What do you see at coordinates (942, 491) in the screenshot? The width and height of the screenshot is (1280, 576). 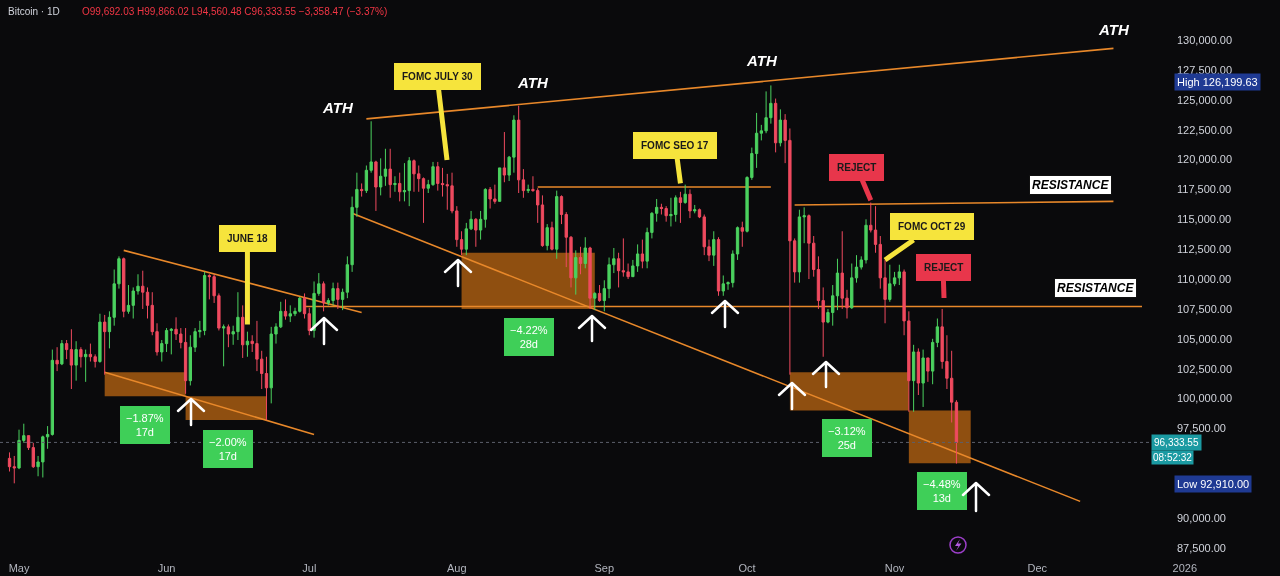 I see `annotation: −4.48% 13d` at bounding box center [942, 491].